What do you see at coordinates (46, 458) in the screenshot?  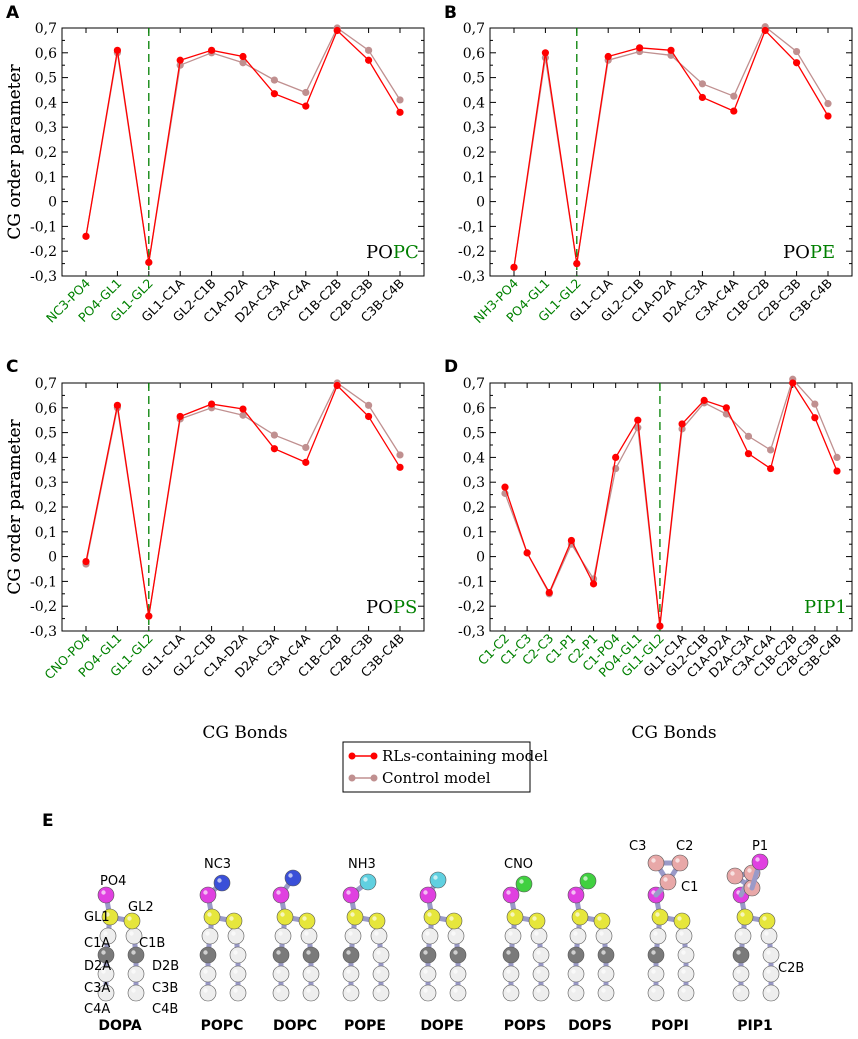 I see `y-tick-label: 0,4` at bounding box center [46, 458].